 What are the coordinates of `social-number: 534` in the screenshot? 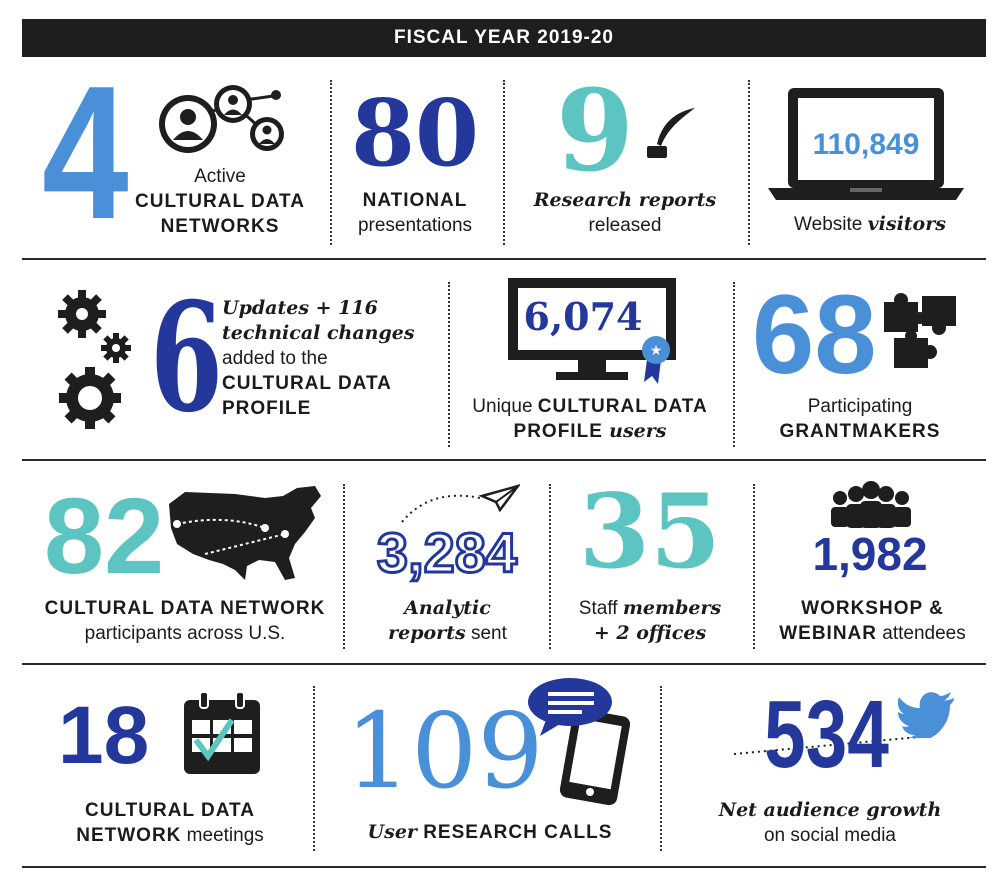 It's located at (826, 734).